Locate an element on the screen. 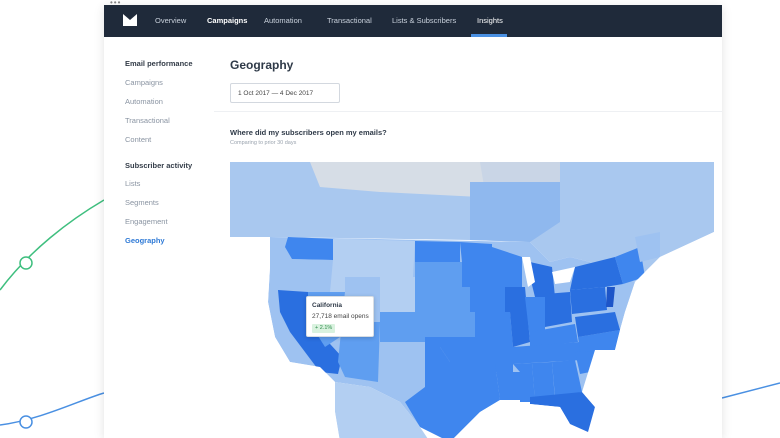  section-question: Where did my subscribers open my emails? is located at coordinates (308, 132).